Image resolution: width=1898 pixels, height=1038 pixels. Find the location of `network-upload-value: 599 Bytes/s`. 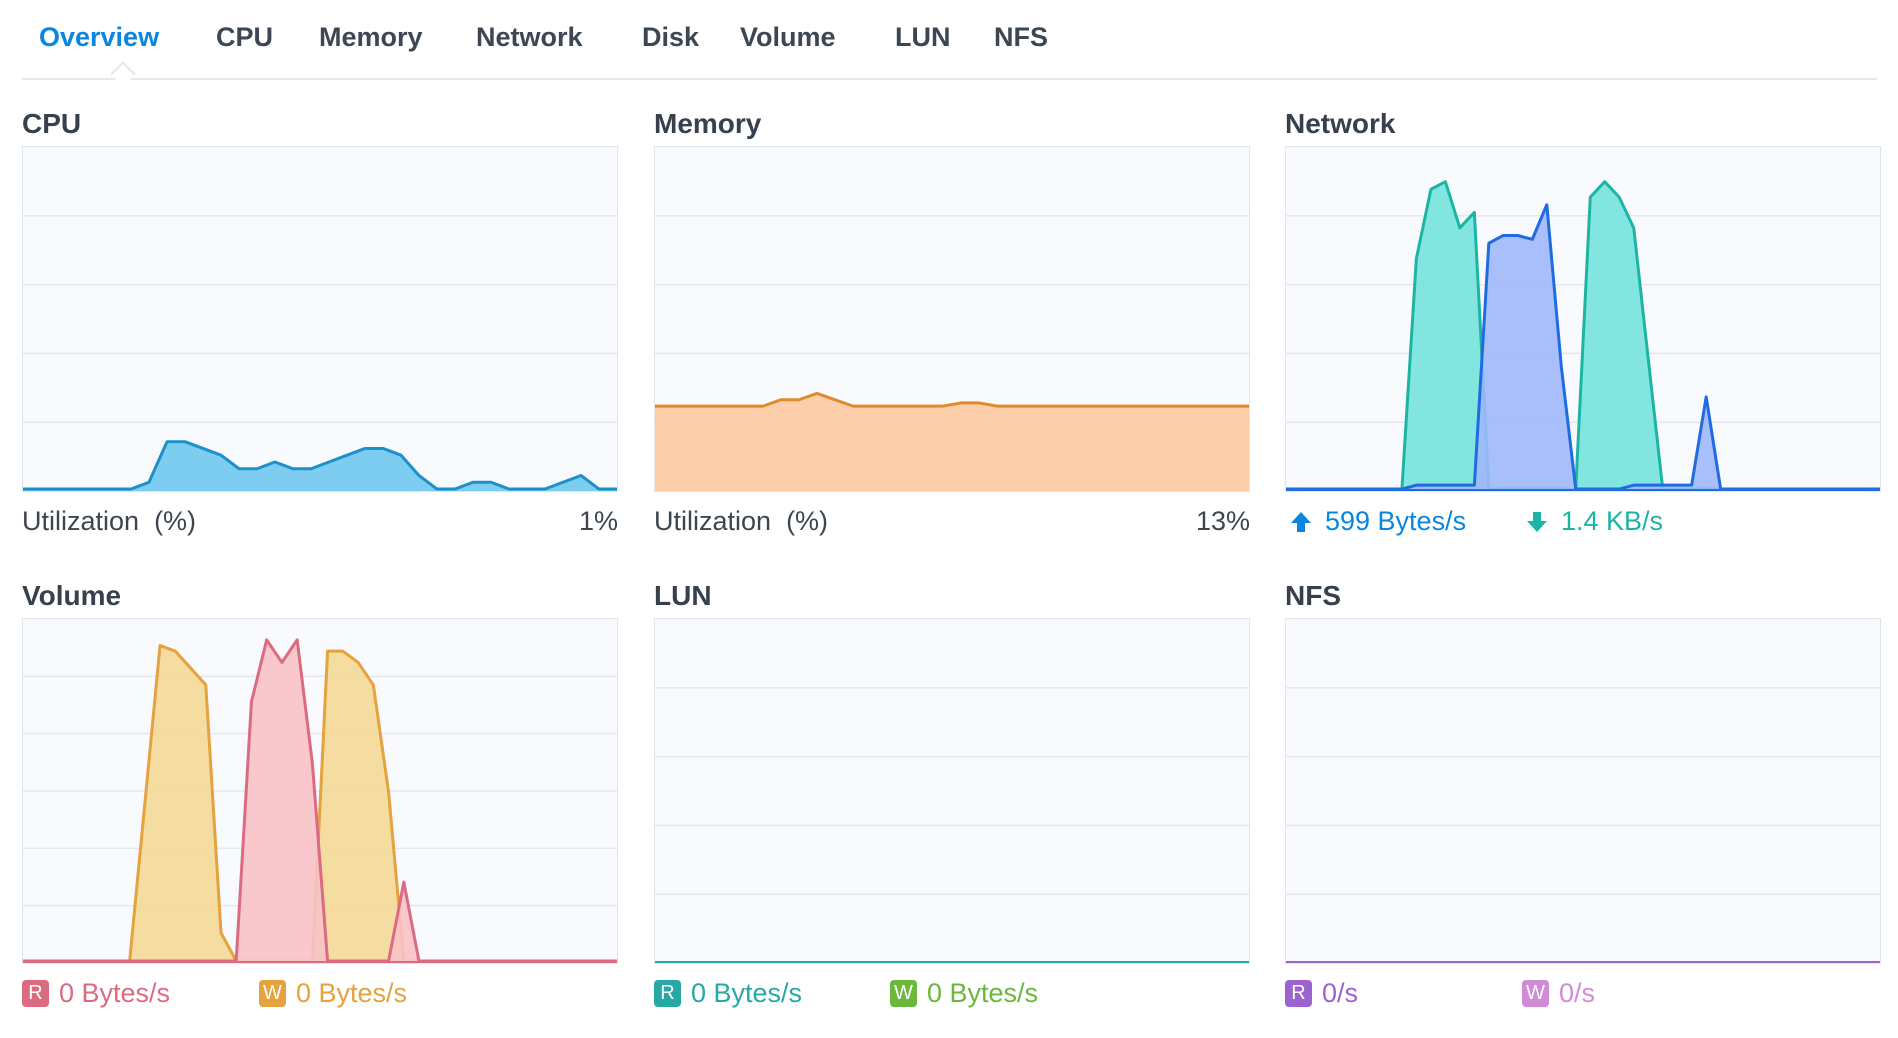

network-upload-value: 599 Bytes/s is located at coordinates (1396, 521).